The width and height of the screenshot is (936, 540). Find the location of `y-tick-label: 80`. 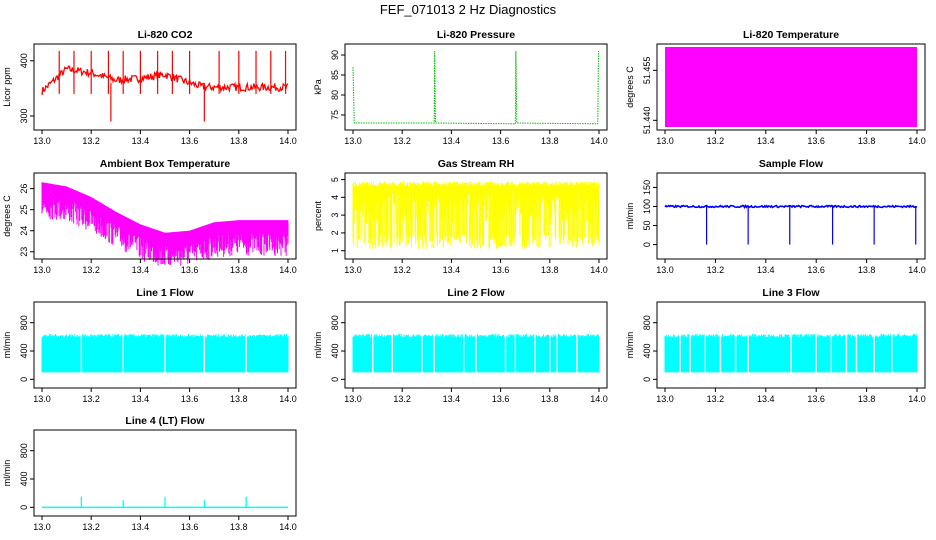

y-tick-label: 80 is located at coordinates (335, 95).